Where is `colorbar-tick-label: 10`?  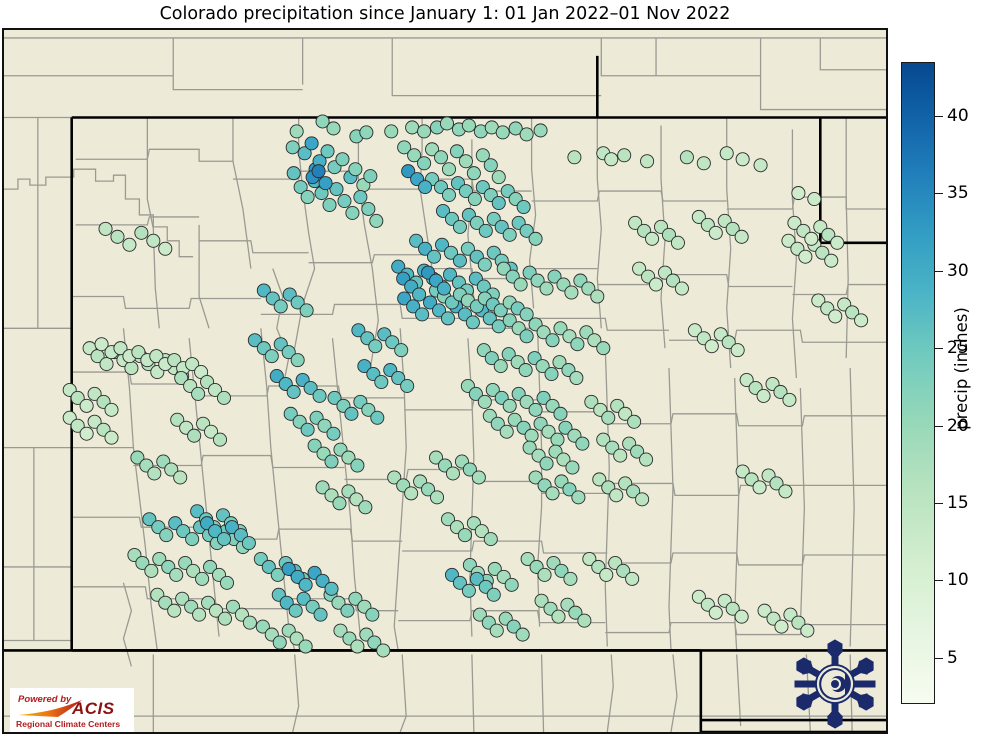
colorbar-tick-label: 10 is located at coordinates (958, 580).